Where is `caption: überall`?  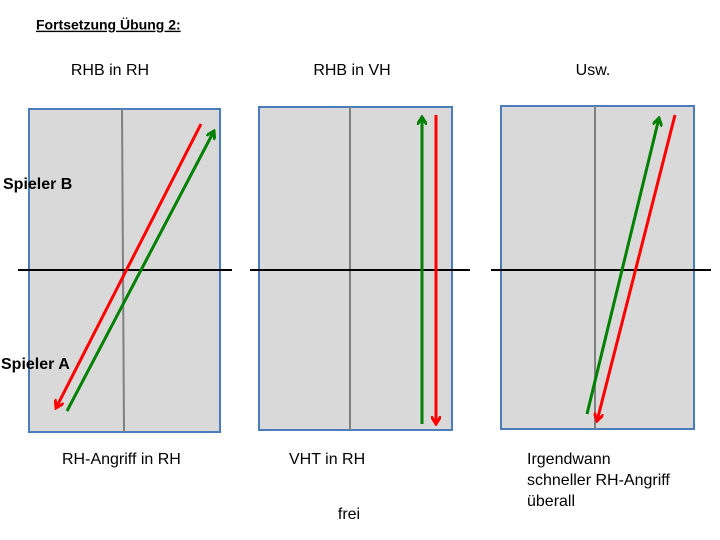
caption: überall is located at coordinates (551, 501).